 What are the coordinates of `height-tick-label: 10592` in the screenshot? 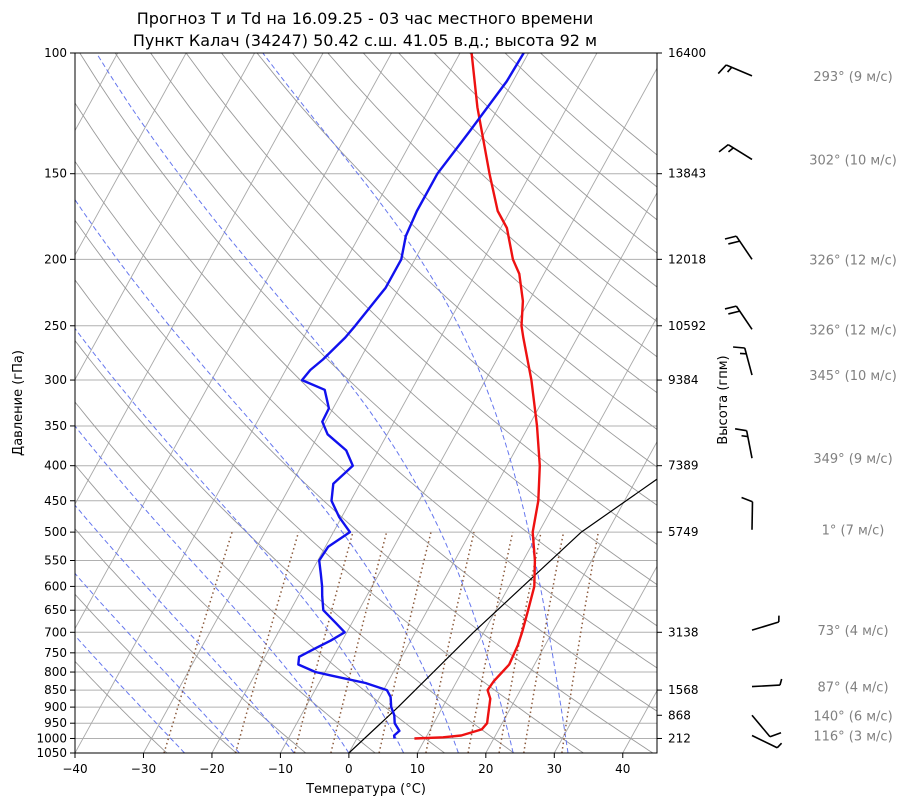 It's located at (687, 326).